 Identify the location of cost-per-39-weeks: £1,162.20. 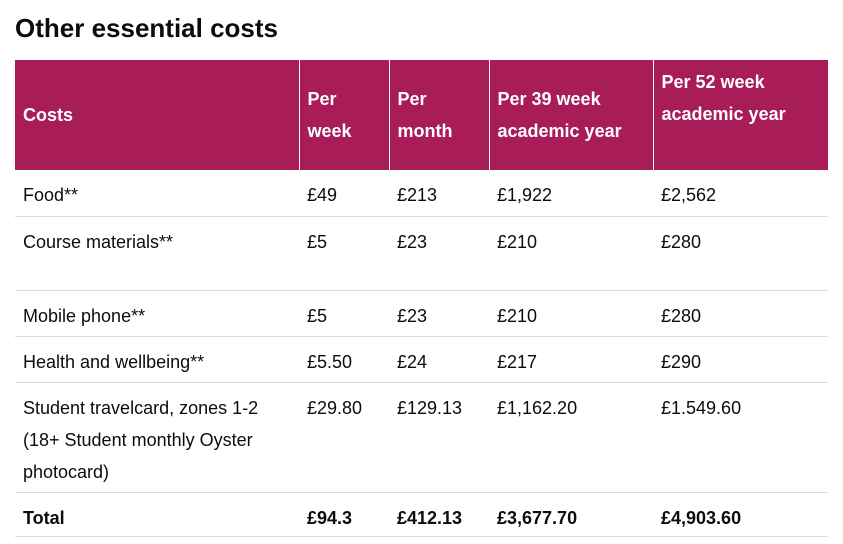
(571, 437).